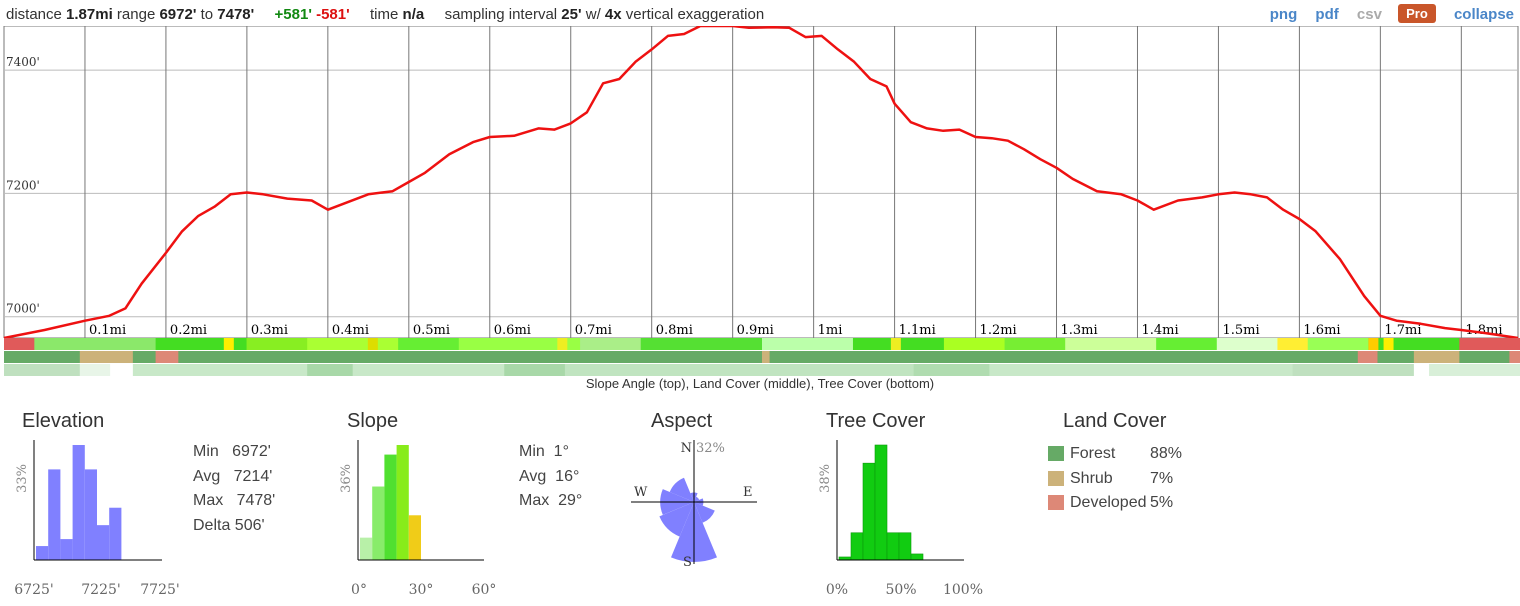 The image size is (1520, 606). Describe the element at coordinates (89, 14) in the screenshot. I see `distance-value: 1.87mi` at that location.